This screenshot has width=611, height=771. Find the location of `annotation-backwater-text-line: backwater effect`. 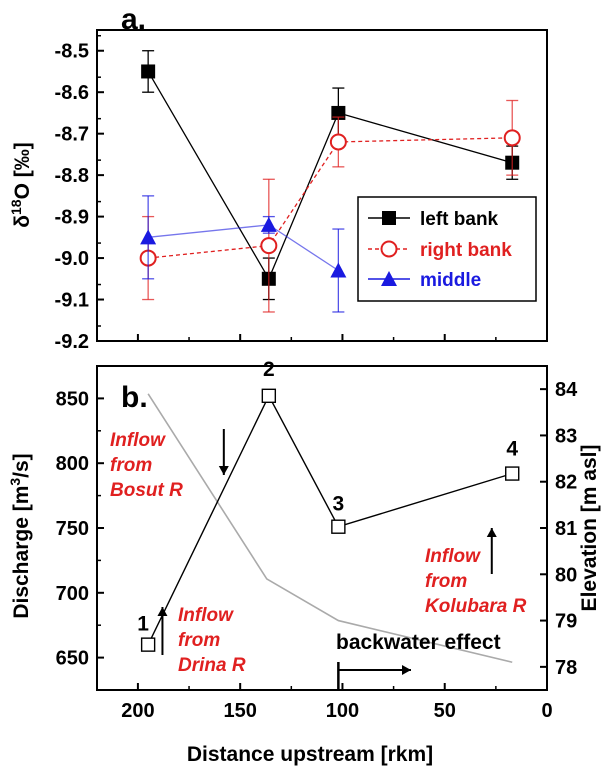

annotation-backwater-text-line: backwater effect is located at coordinates (418, 642).